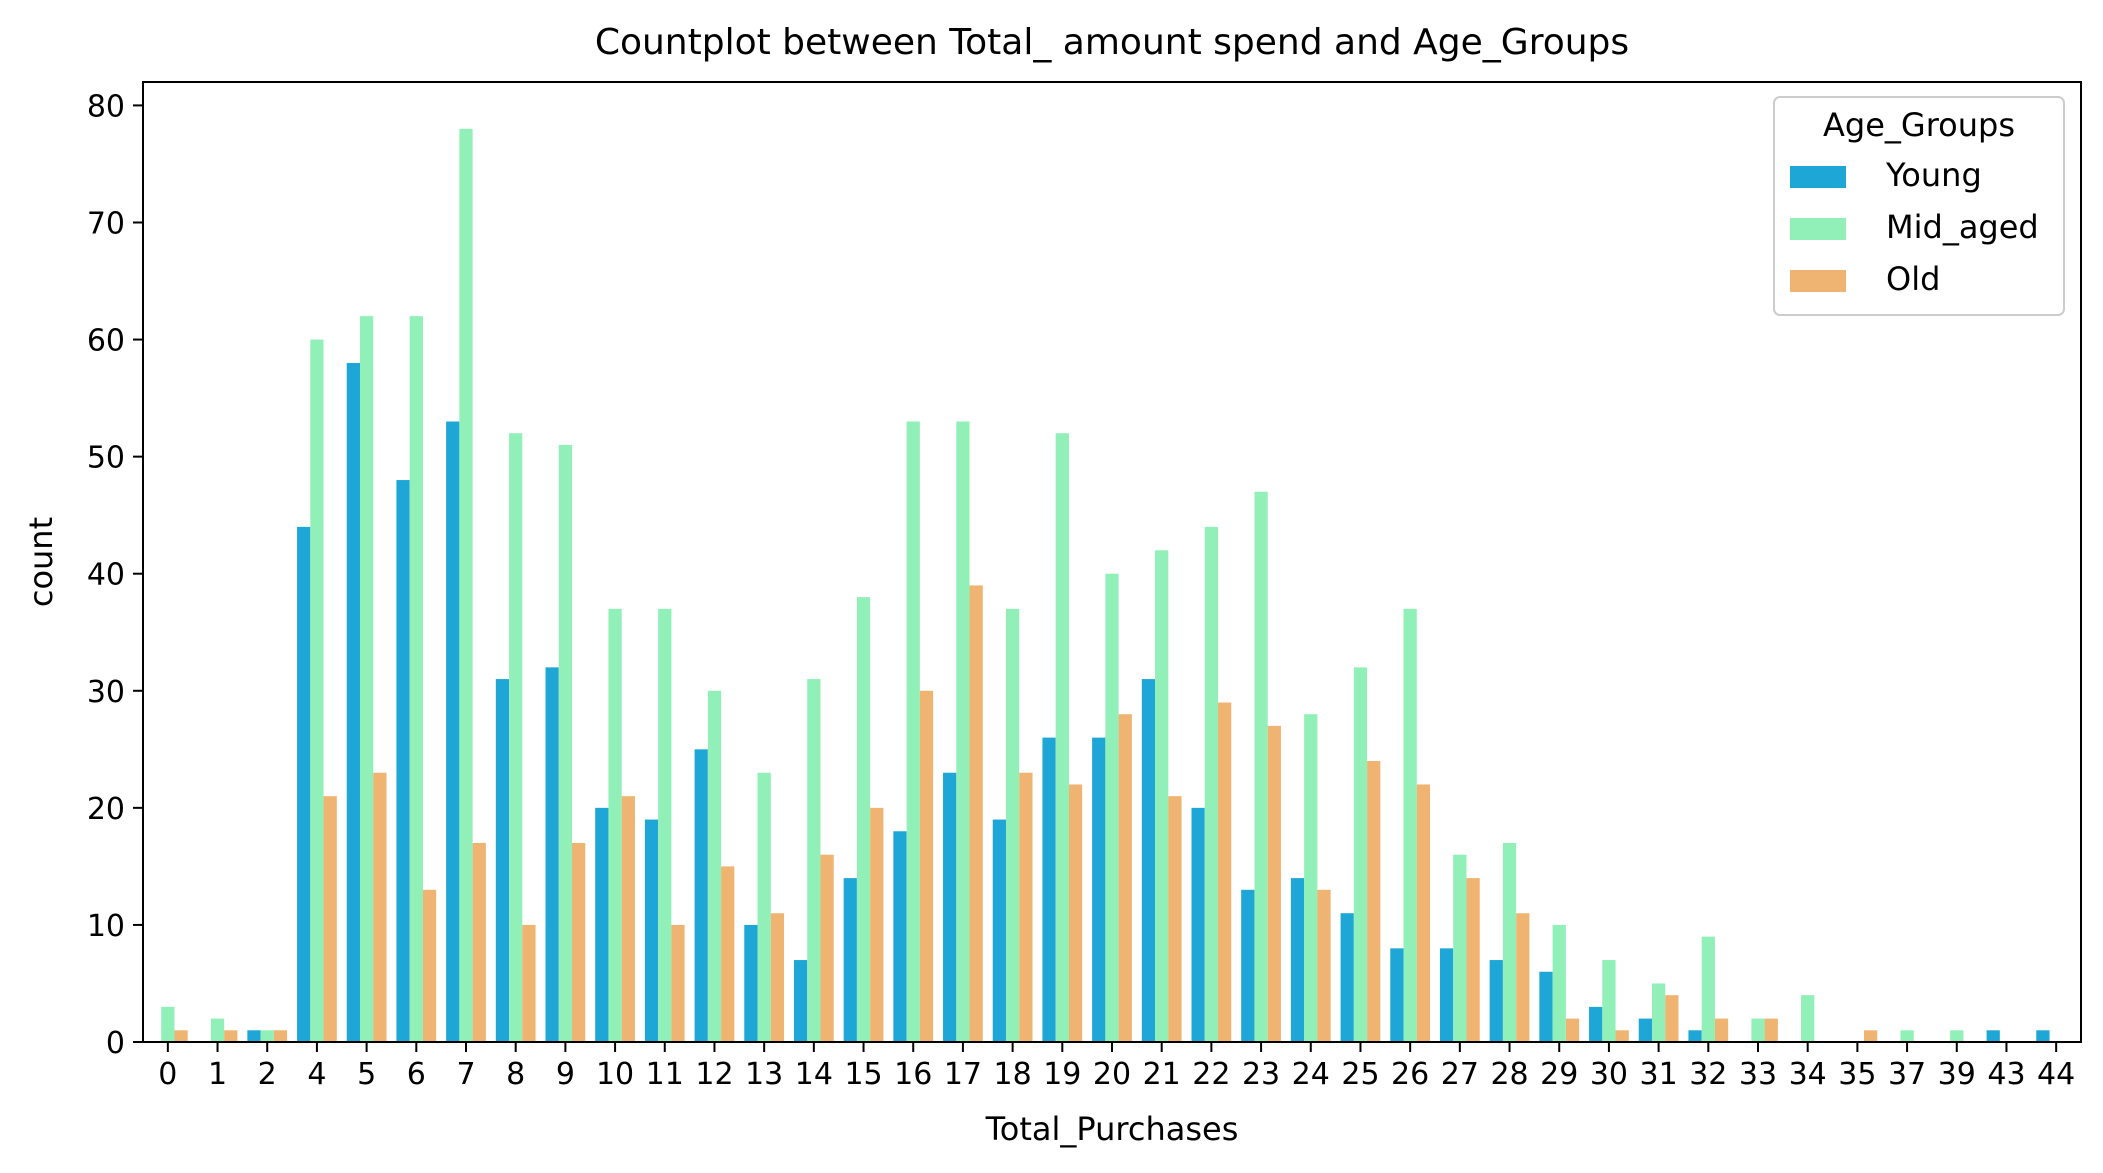 The height and width of the screenshot is (1173, 2103). What do you see at coordinates (167, 1074) in the screenshot?
I see `x-tick-label: 0` at bounding box center [167, 1074].